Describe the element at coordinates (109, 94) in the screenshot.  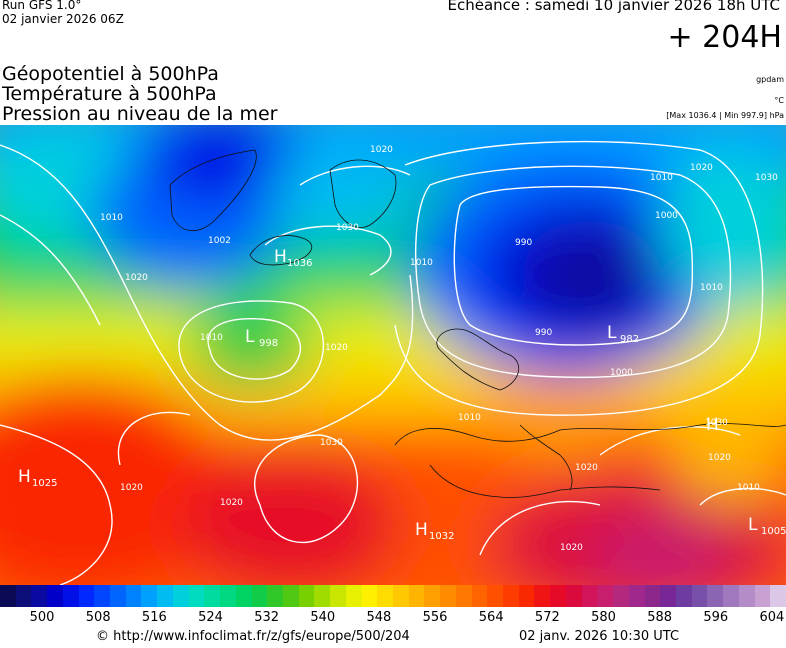
I see `layer-temperature-label: Température à 500hPa` at that location.